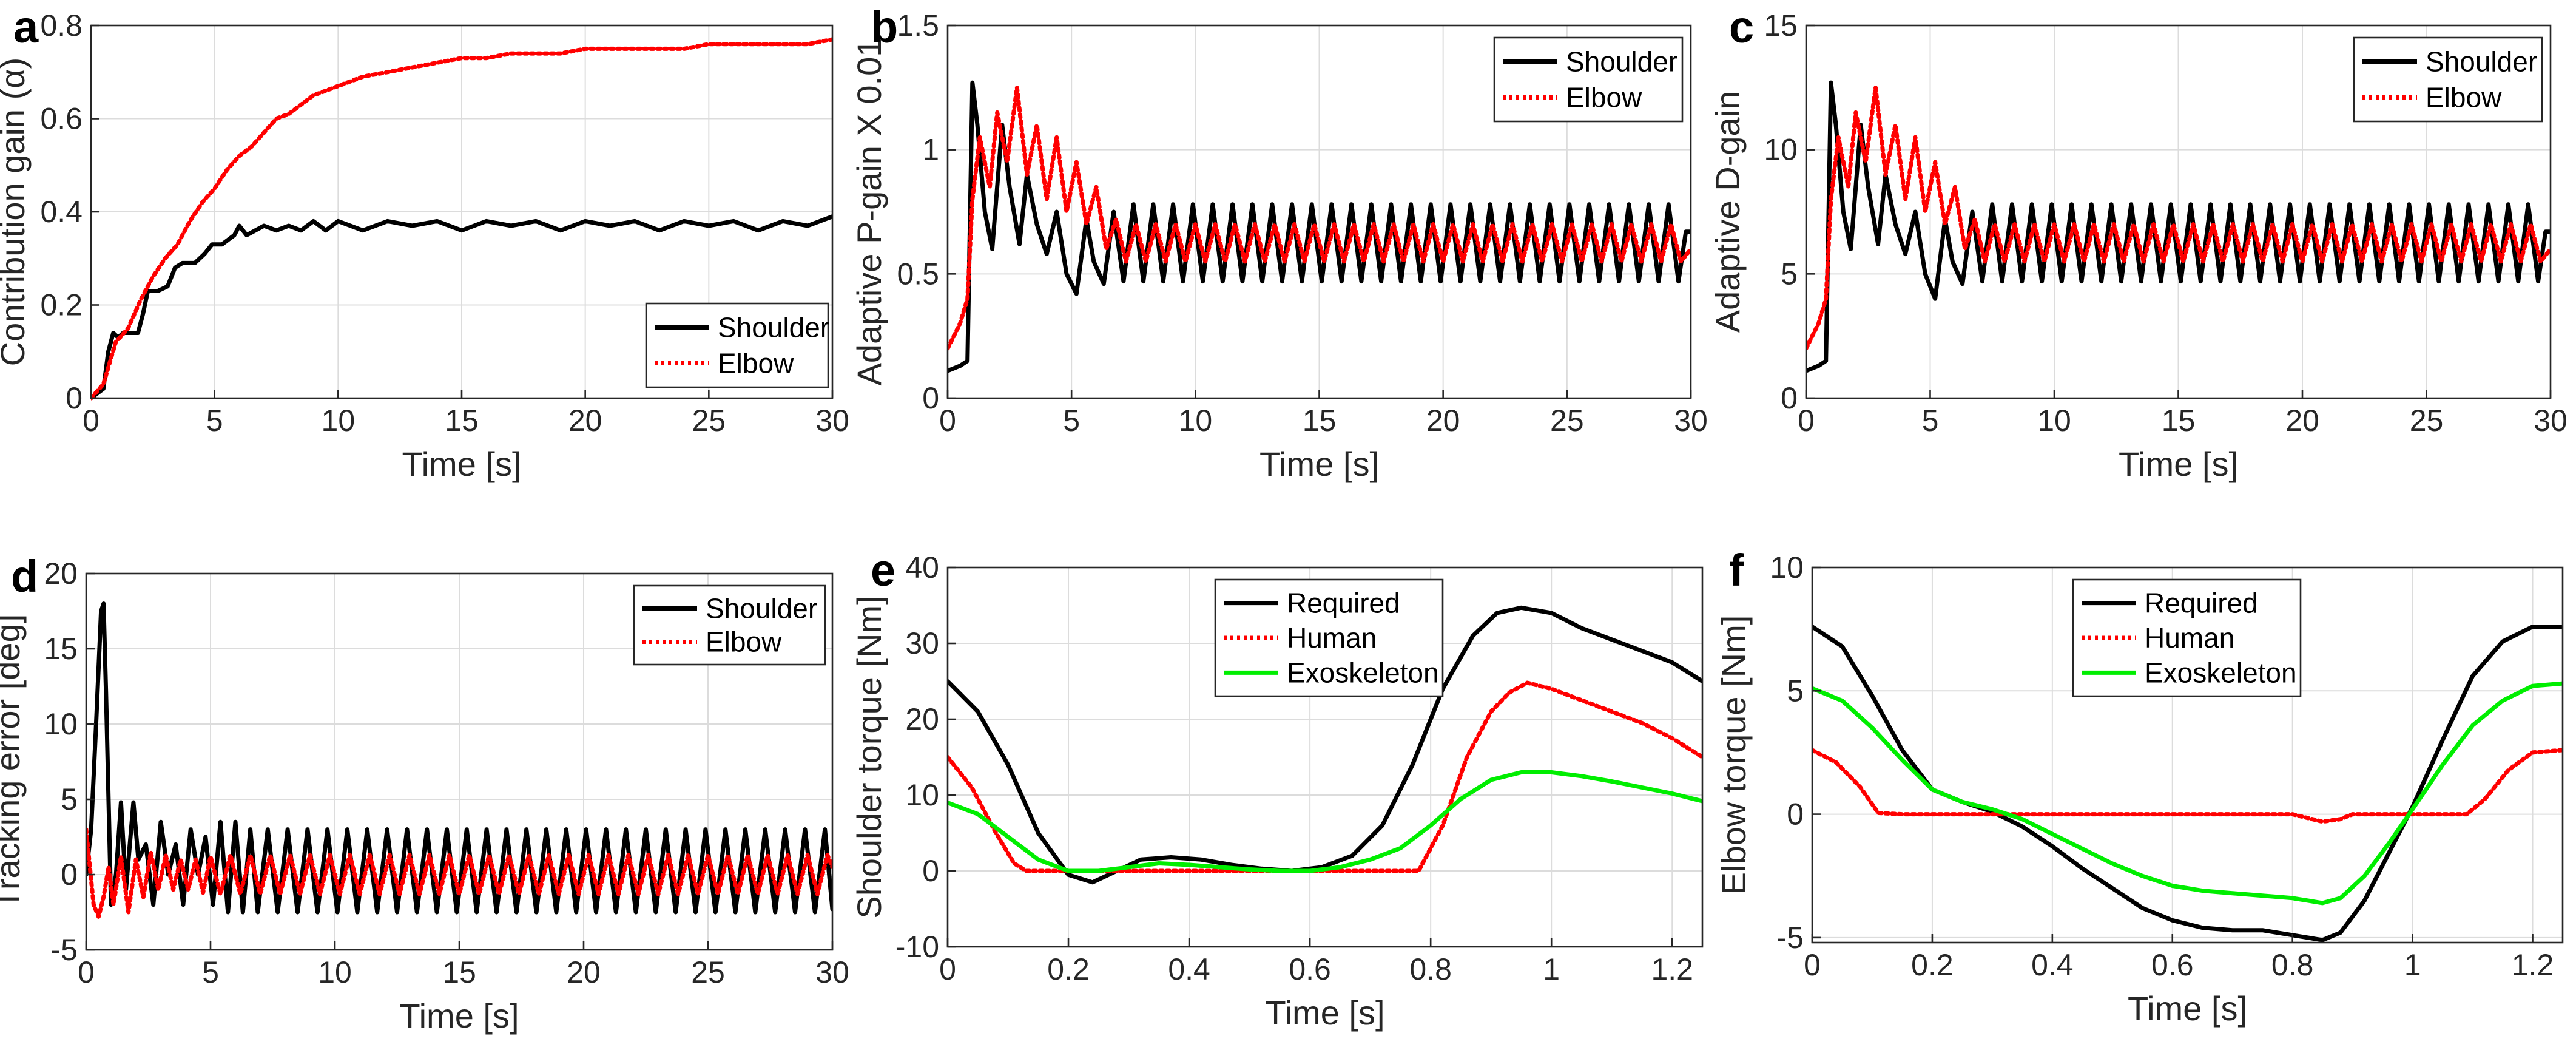 This screenshot has height=1053, width=2576. Describe the element at coordinates (918, 274) in the screenshot. I see `y-tick-label: 0.5` at that location.